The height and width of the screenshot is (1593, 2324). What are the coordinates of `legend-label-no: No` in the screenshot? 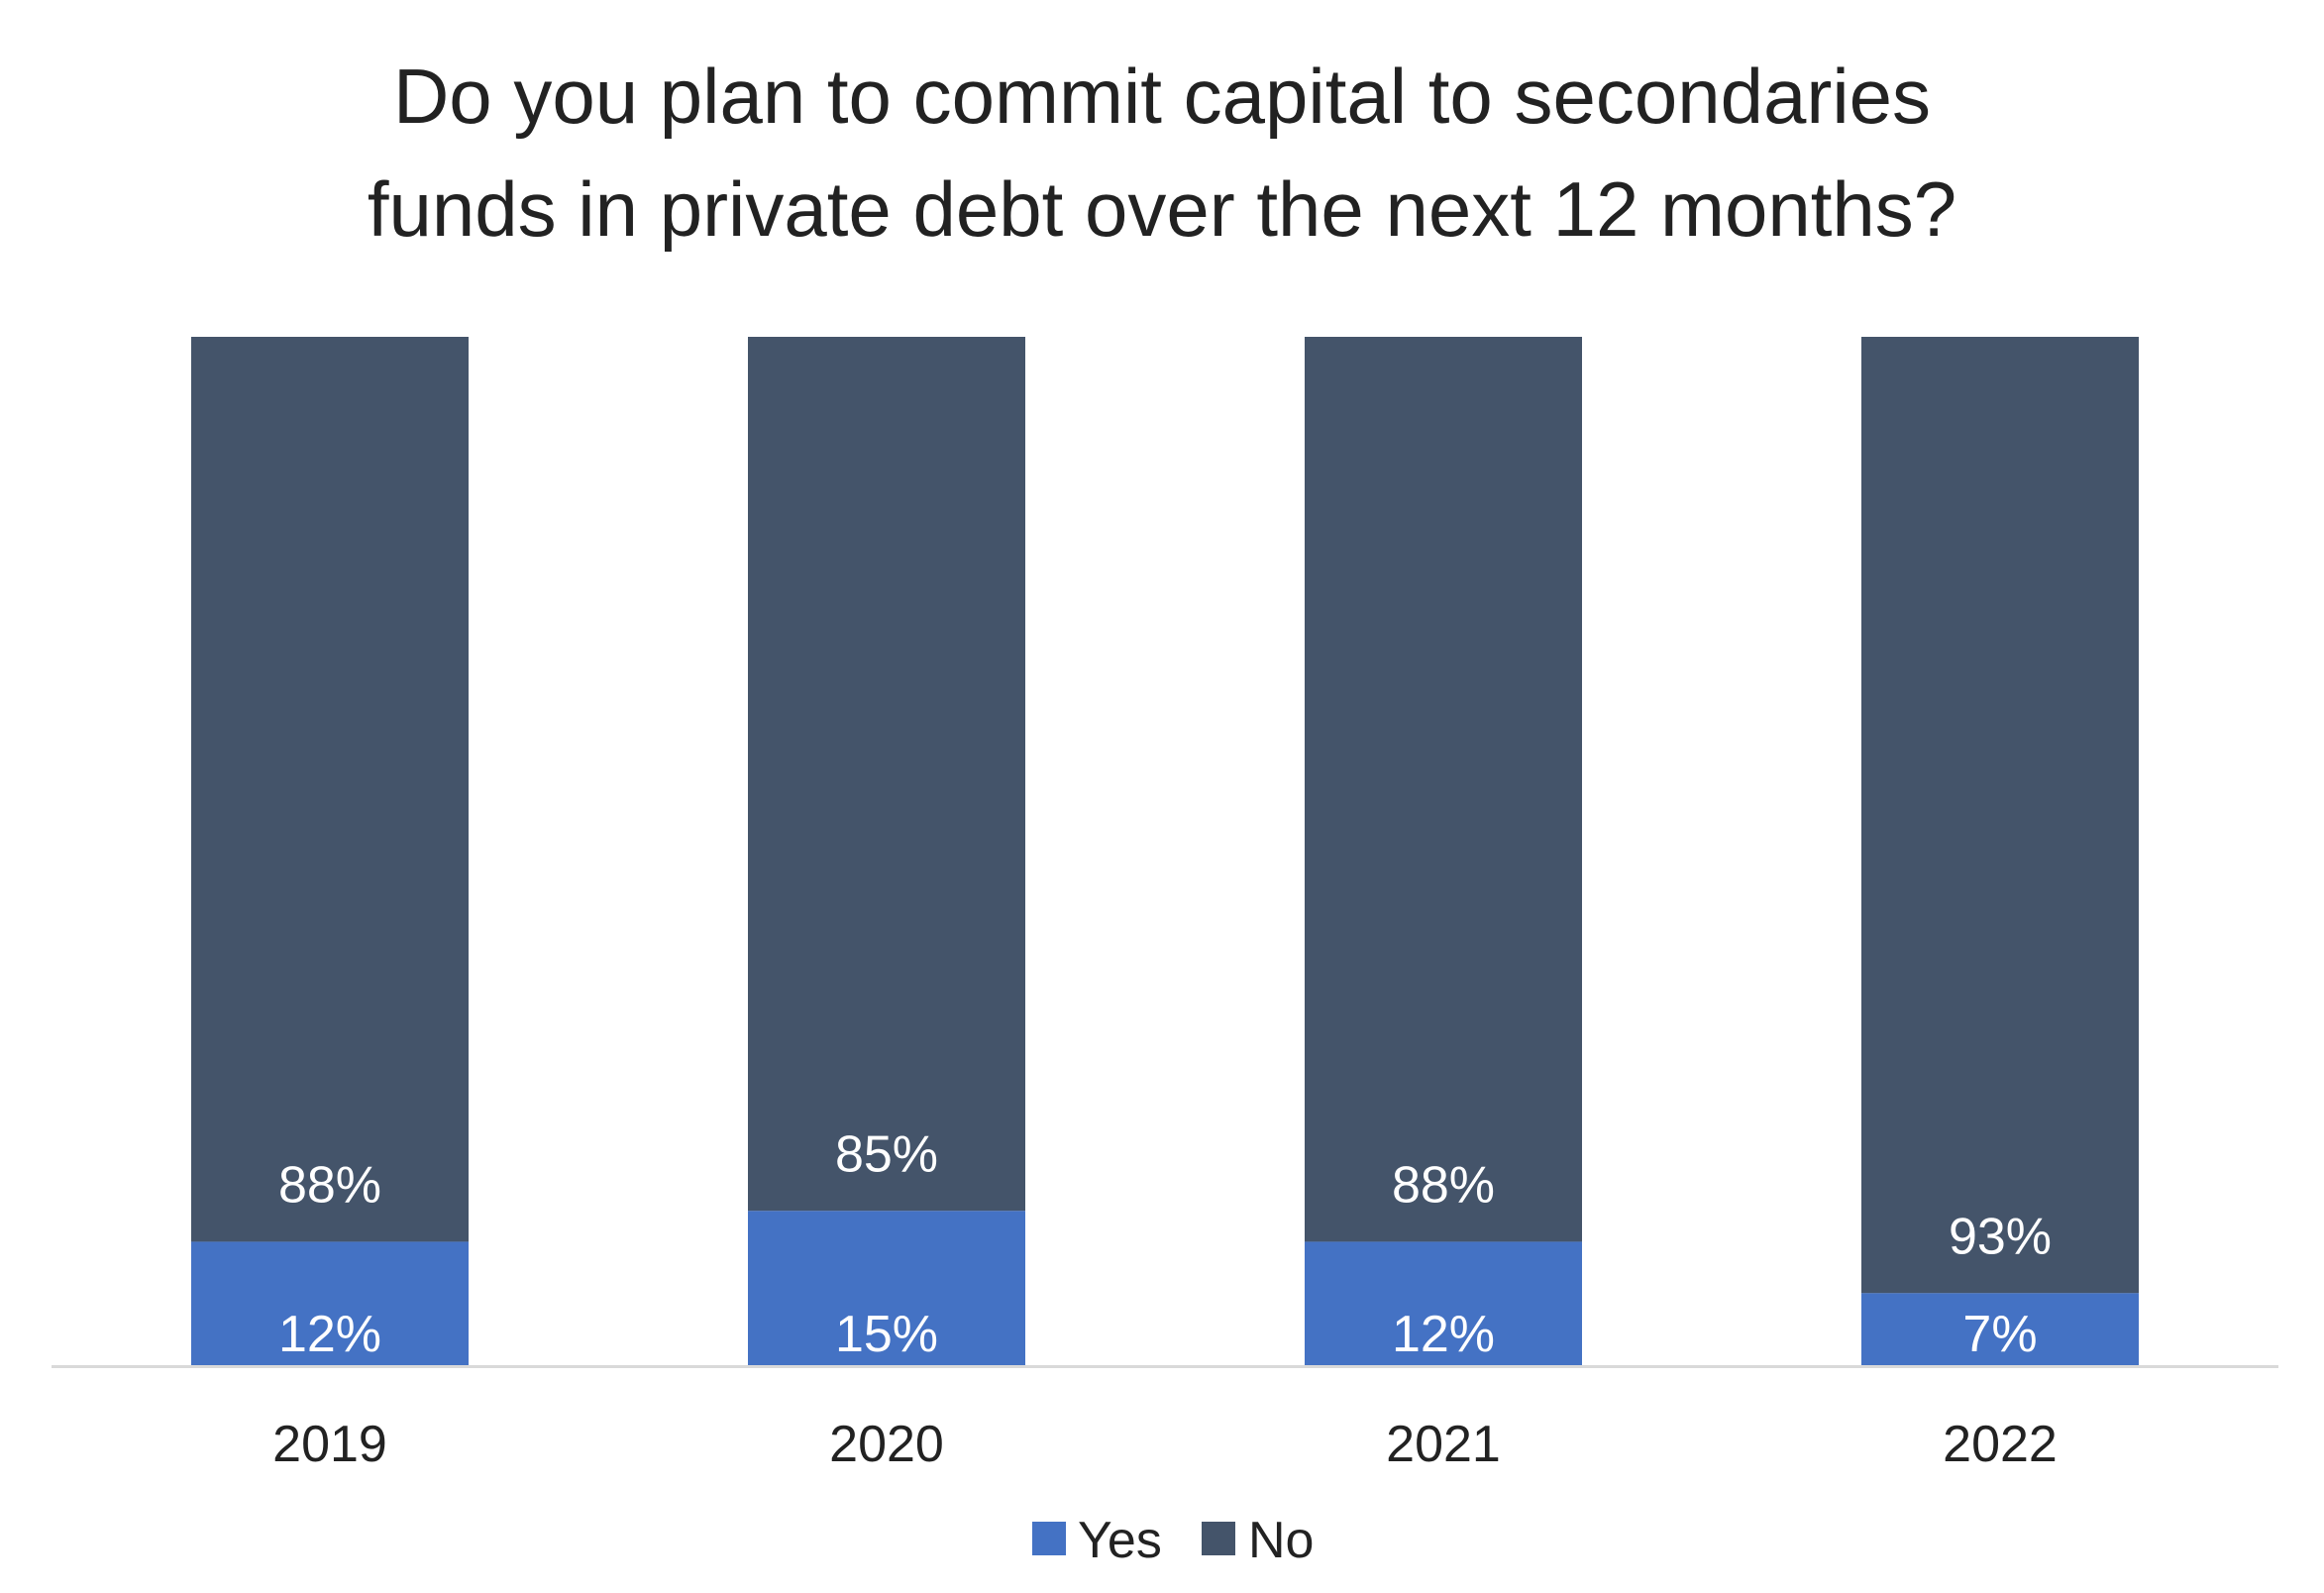 It's located at (1281, 1540).